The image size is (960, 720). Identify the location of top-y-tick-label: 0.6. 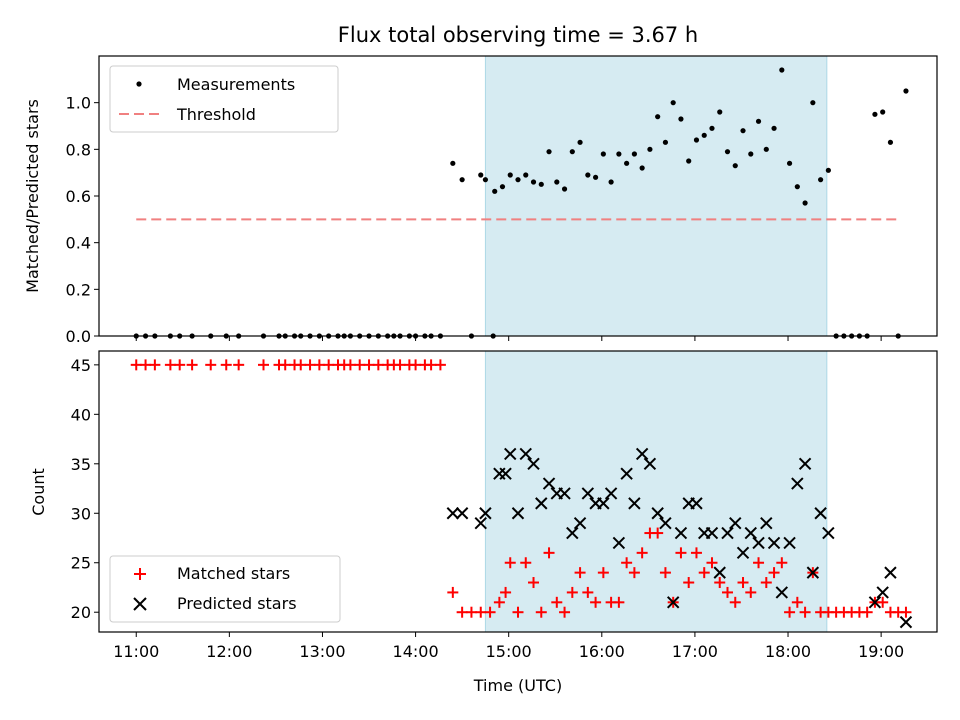
(78, 196).